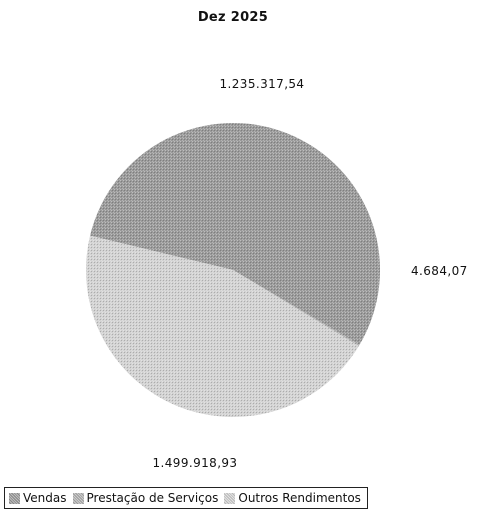 The image size is (501, 516). I want to click on slice-label-outros-rendimentos: 1.235.317,54, so click(262, 84).